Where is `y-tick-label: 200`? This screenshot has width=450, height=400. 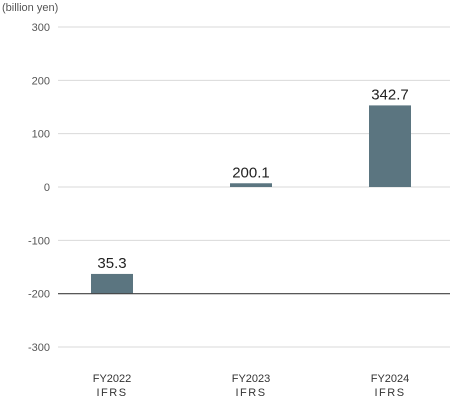
y-tick-label: 200 is located at coordinates (41, 81).